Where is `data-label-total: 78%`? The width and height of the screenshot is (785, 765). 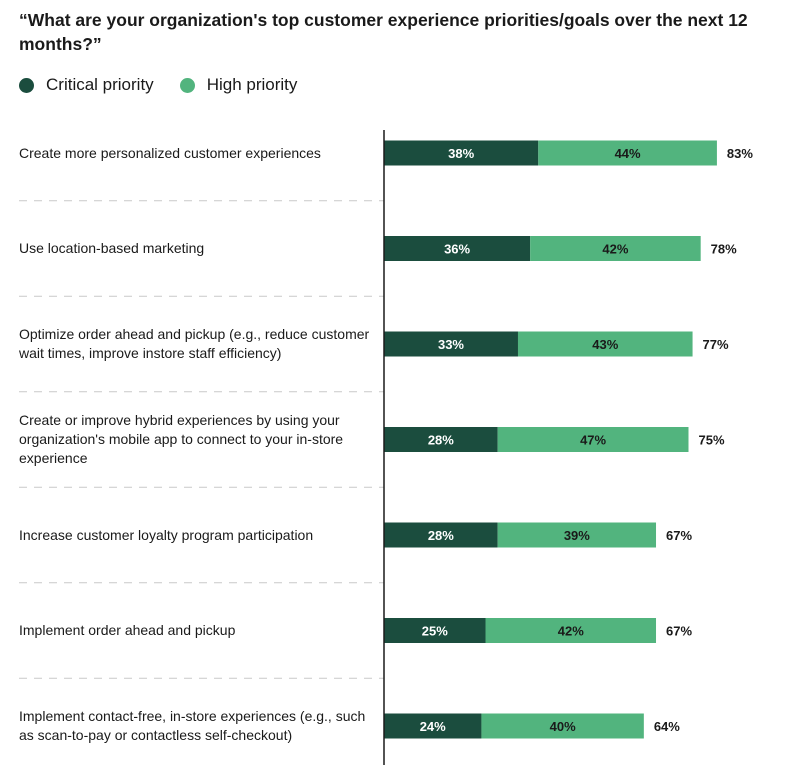
data-label-total: 78% is located at coordinates (724, 249).